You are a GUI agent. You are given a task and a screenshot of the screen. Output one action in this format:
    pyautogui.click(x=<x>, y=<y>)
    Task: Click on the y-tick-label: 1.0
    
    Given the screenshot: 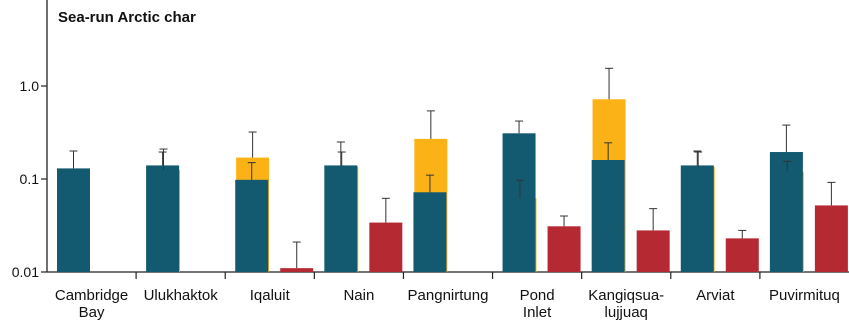 What is the action you would take?
    pyautogui.click(x=30, y=86)
    